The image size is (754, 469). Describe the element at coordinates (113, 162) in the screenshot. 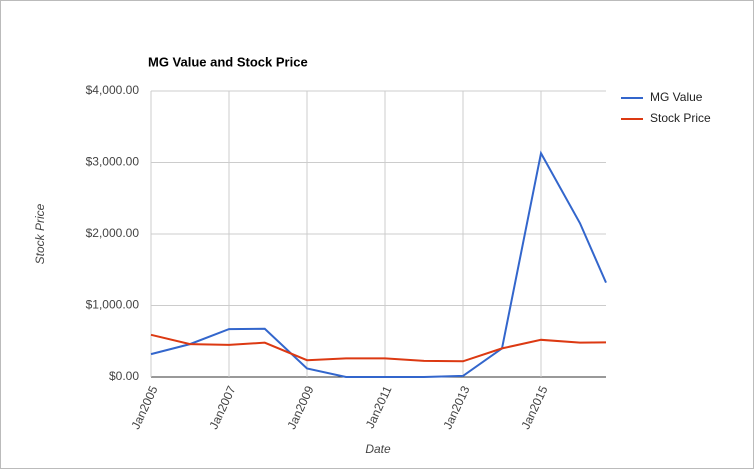

I see `y-tick-label: $3,000.00` at that location.